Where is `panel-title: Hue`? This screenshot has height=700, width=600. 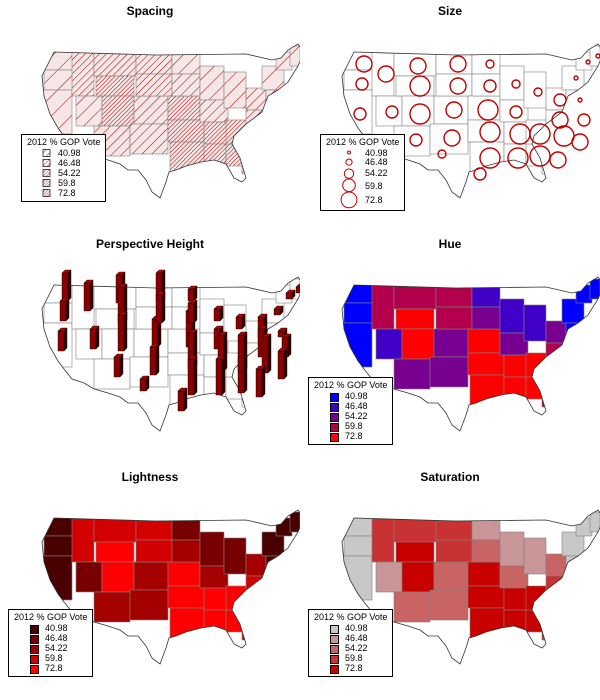
panel-title: Hue is located at coordinates (450, 244).